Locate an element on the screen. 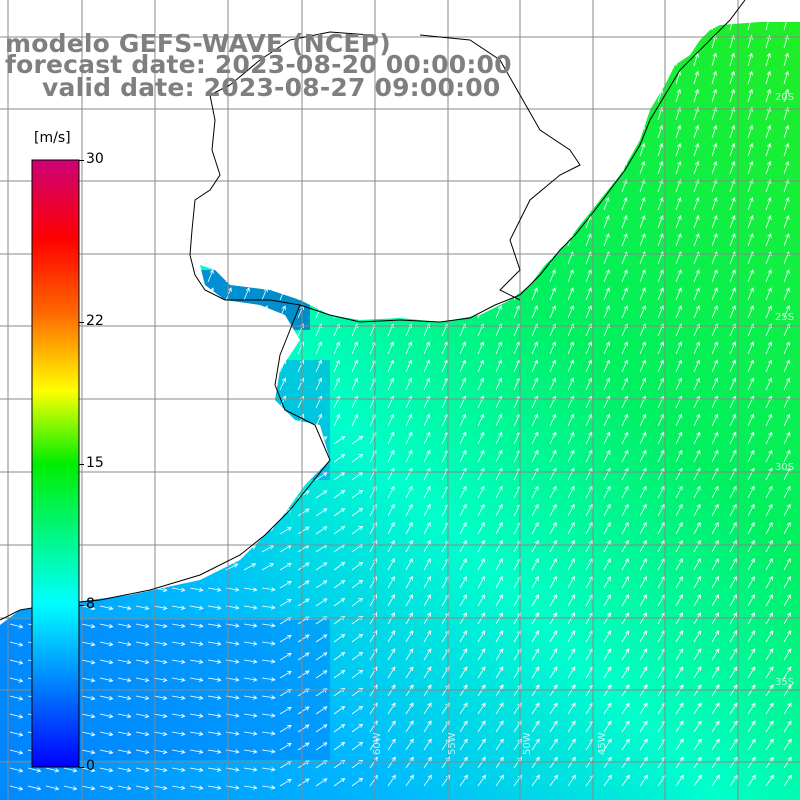  title-model: modelo GEFS-WAVE (NCEP) is located at coordinates (198, 43).